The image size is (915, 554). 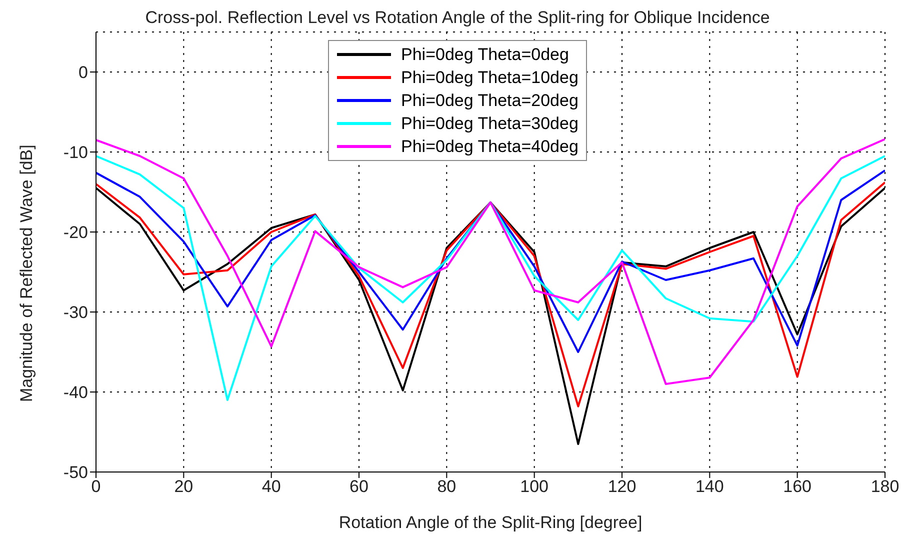 I want to click on y-axis-title: Magnitude of Reflected Wave [dB], so click(x=26, y=273).